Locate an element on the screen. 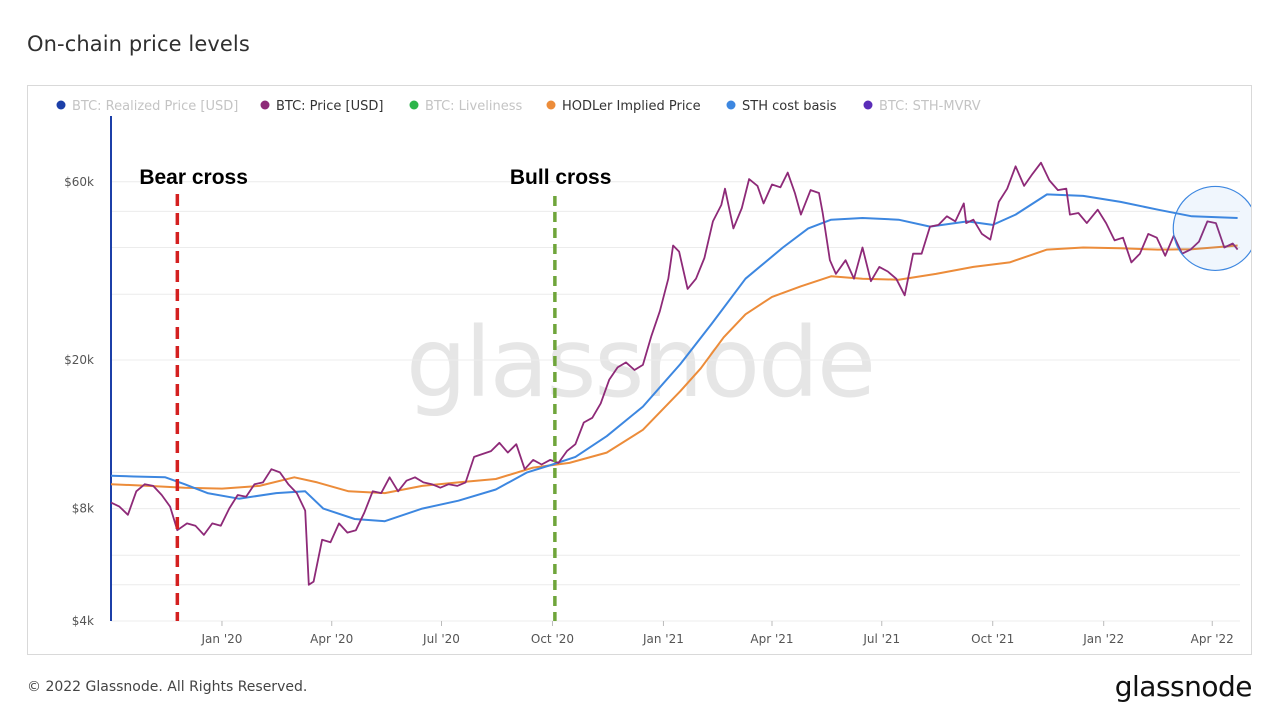 The width and height of the screenshot is (1280, 720). bull-cross-label: Bull cross is located at coordinates (561, 177).